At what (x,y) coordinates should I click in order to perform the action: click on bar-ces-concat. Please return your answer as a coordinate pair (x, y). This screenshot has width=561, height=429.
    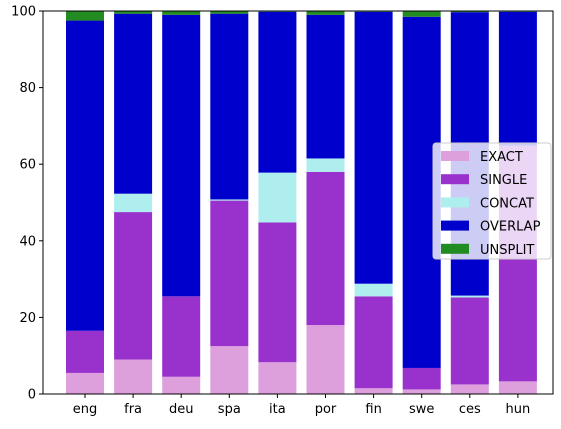
    Looking at the image, I should click on (469, 296).